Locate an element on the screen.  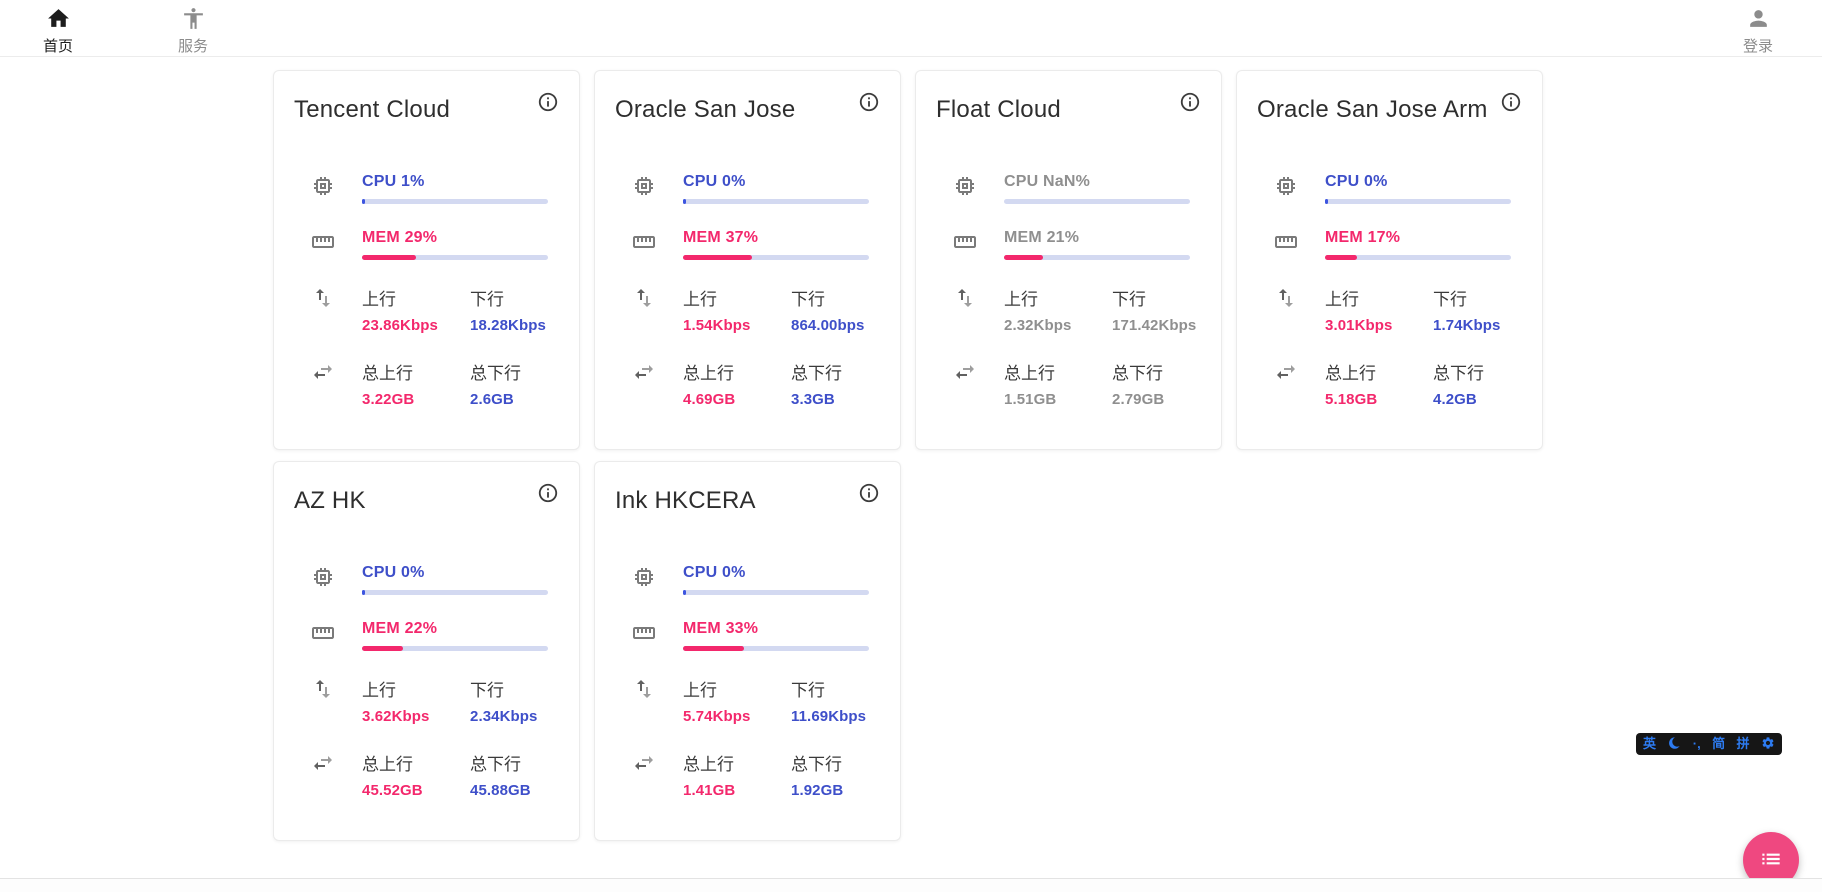
cpu-row: CPU NaN% is located at coordinates (1068, 188).